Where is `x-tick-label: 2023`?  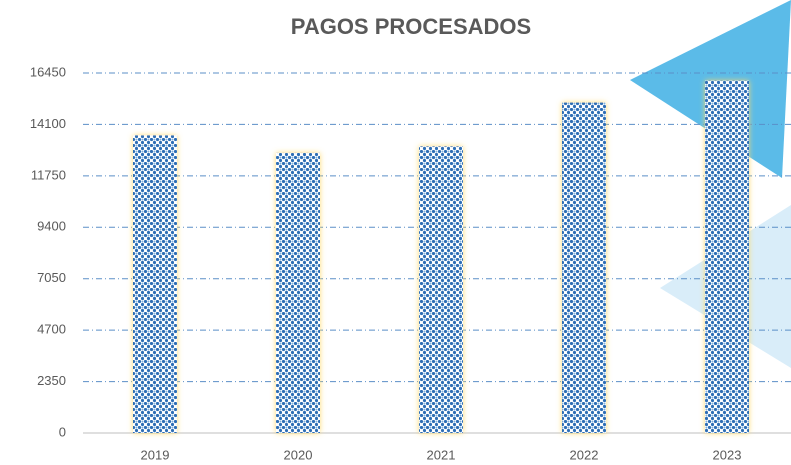
x-tick-label: 2023 is located at coordinates (727, 454).